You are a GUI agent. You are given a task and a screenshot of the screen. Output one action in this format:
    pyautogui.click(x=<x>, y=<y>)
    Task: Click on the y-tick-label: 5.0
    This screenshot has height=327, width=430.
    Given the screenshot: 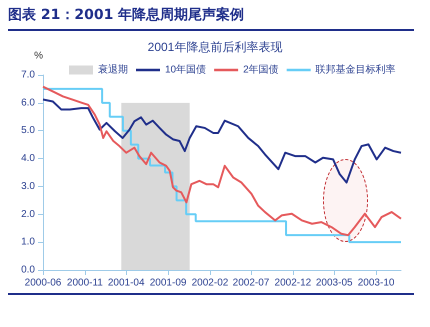 What is the action you would take?
    pyautogui.click(x=28, y=130)
    